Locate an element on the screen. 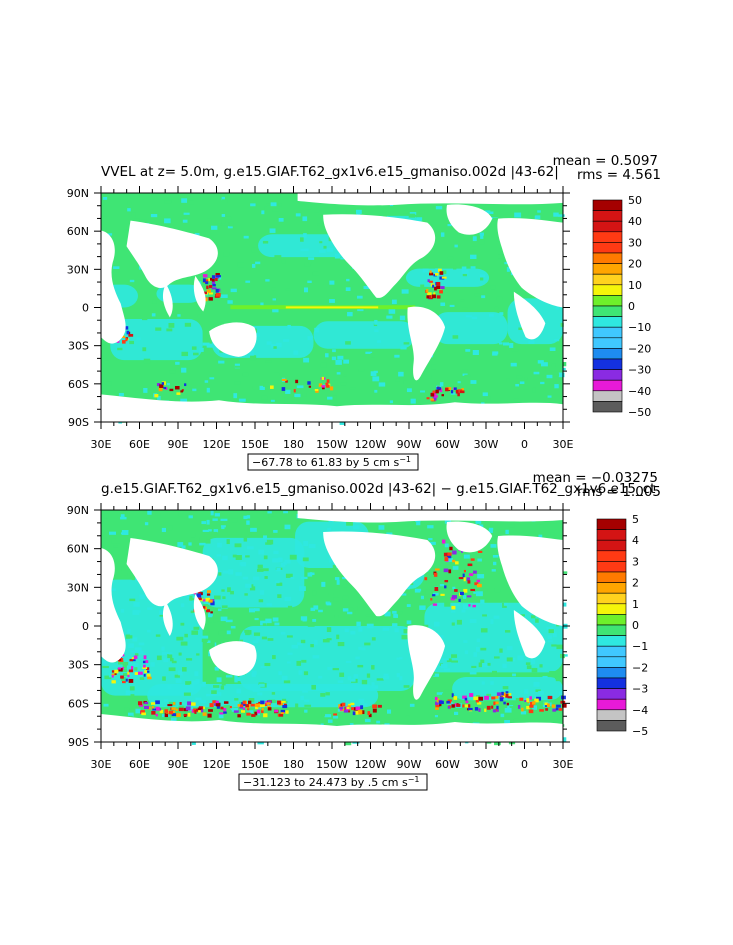 The width and height of the screenshot is (733, 945). mean-label: mean = 0.5097 is located at coordinates (605, 161).